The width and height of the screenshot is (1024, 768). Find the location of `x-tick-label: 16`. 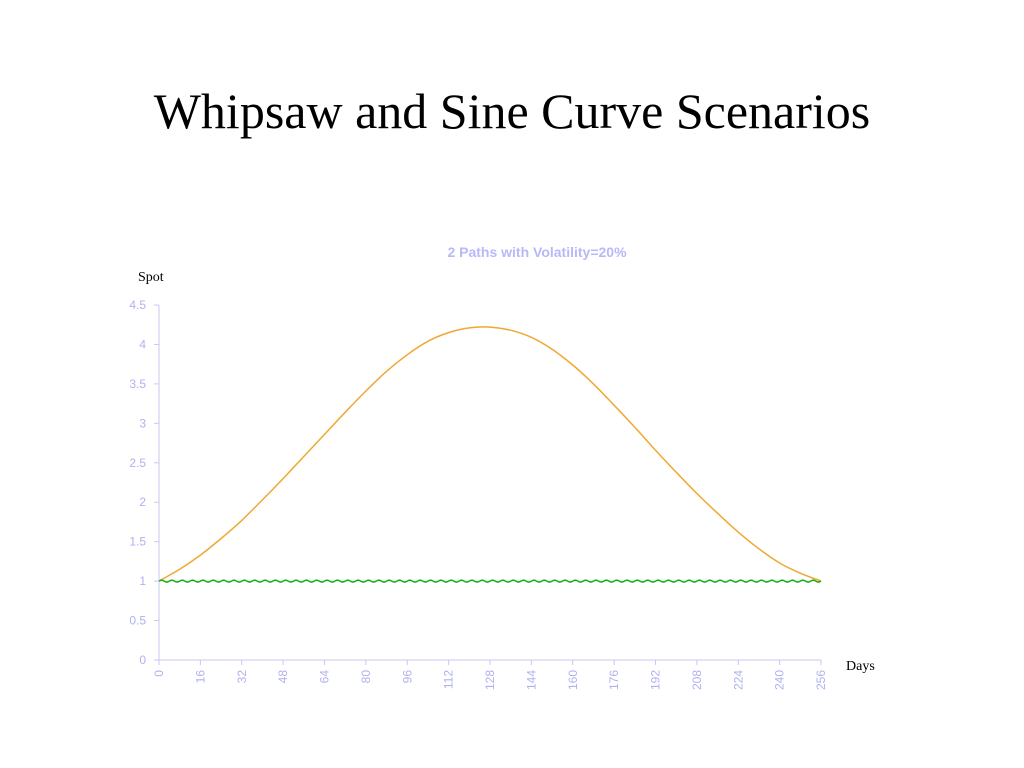

x-tick-label: 16 is located at coordinates (200, 677).